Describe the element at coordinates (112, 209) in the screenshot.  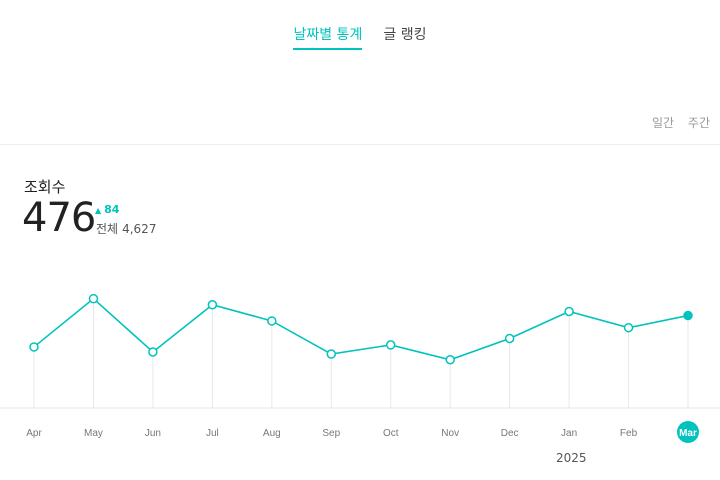
I see `delta-value: 84` at that location.